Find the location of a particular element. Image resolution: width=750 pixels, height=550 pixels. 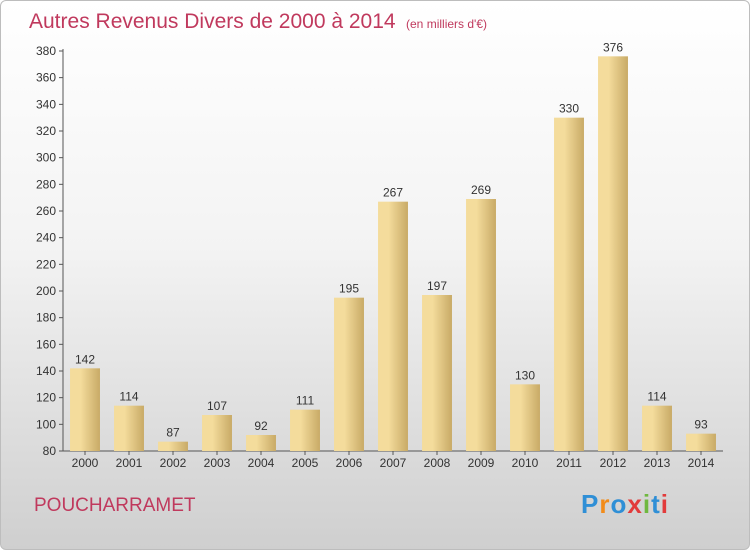

x-tick-label: 2008 is located at coordinates (437, 463).